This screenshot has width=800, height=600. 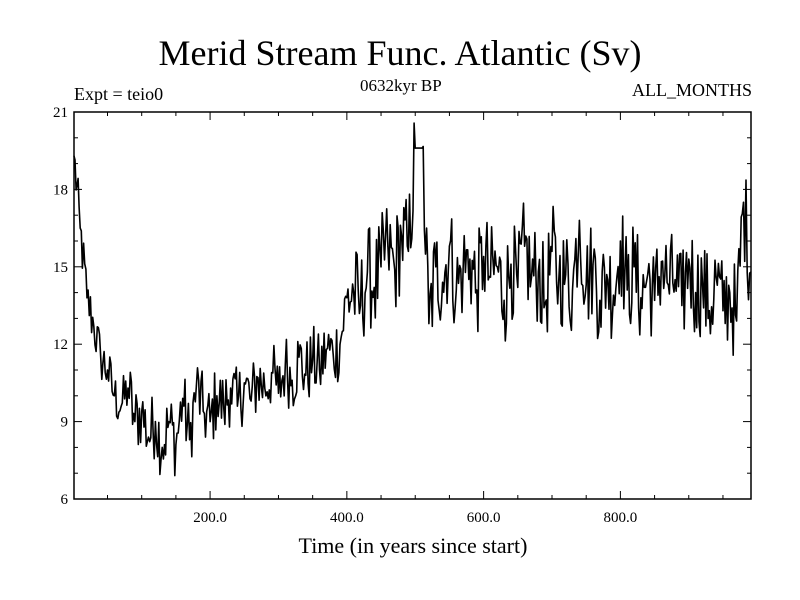 What do you see at coordinates (60, 268) in the screenshot?
I see `y-tick-label: 15` at bounding box center [60, 268].